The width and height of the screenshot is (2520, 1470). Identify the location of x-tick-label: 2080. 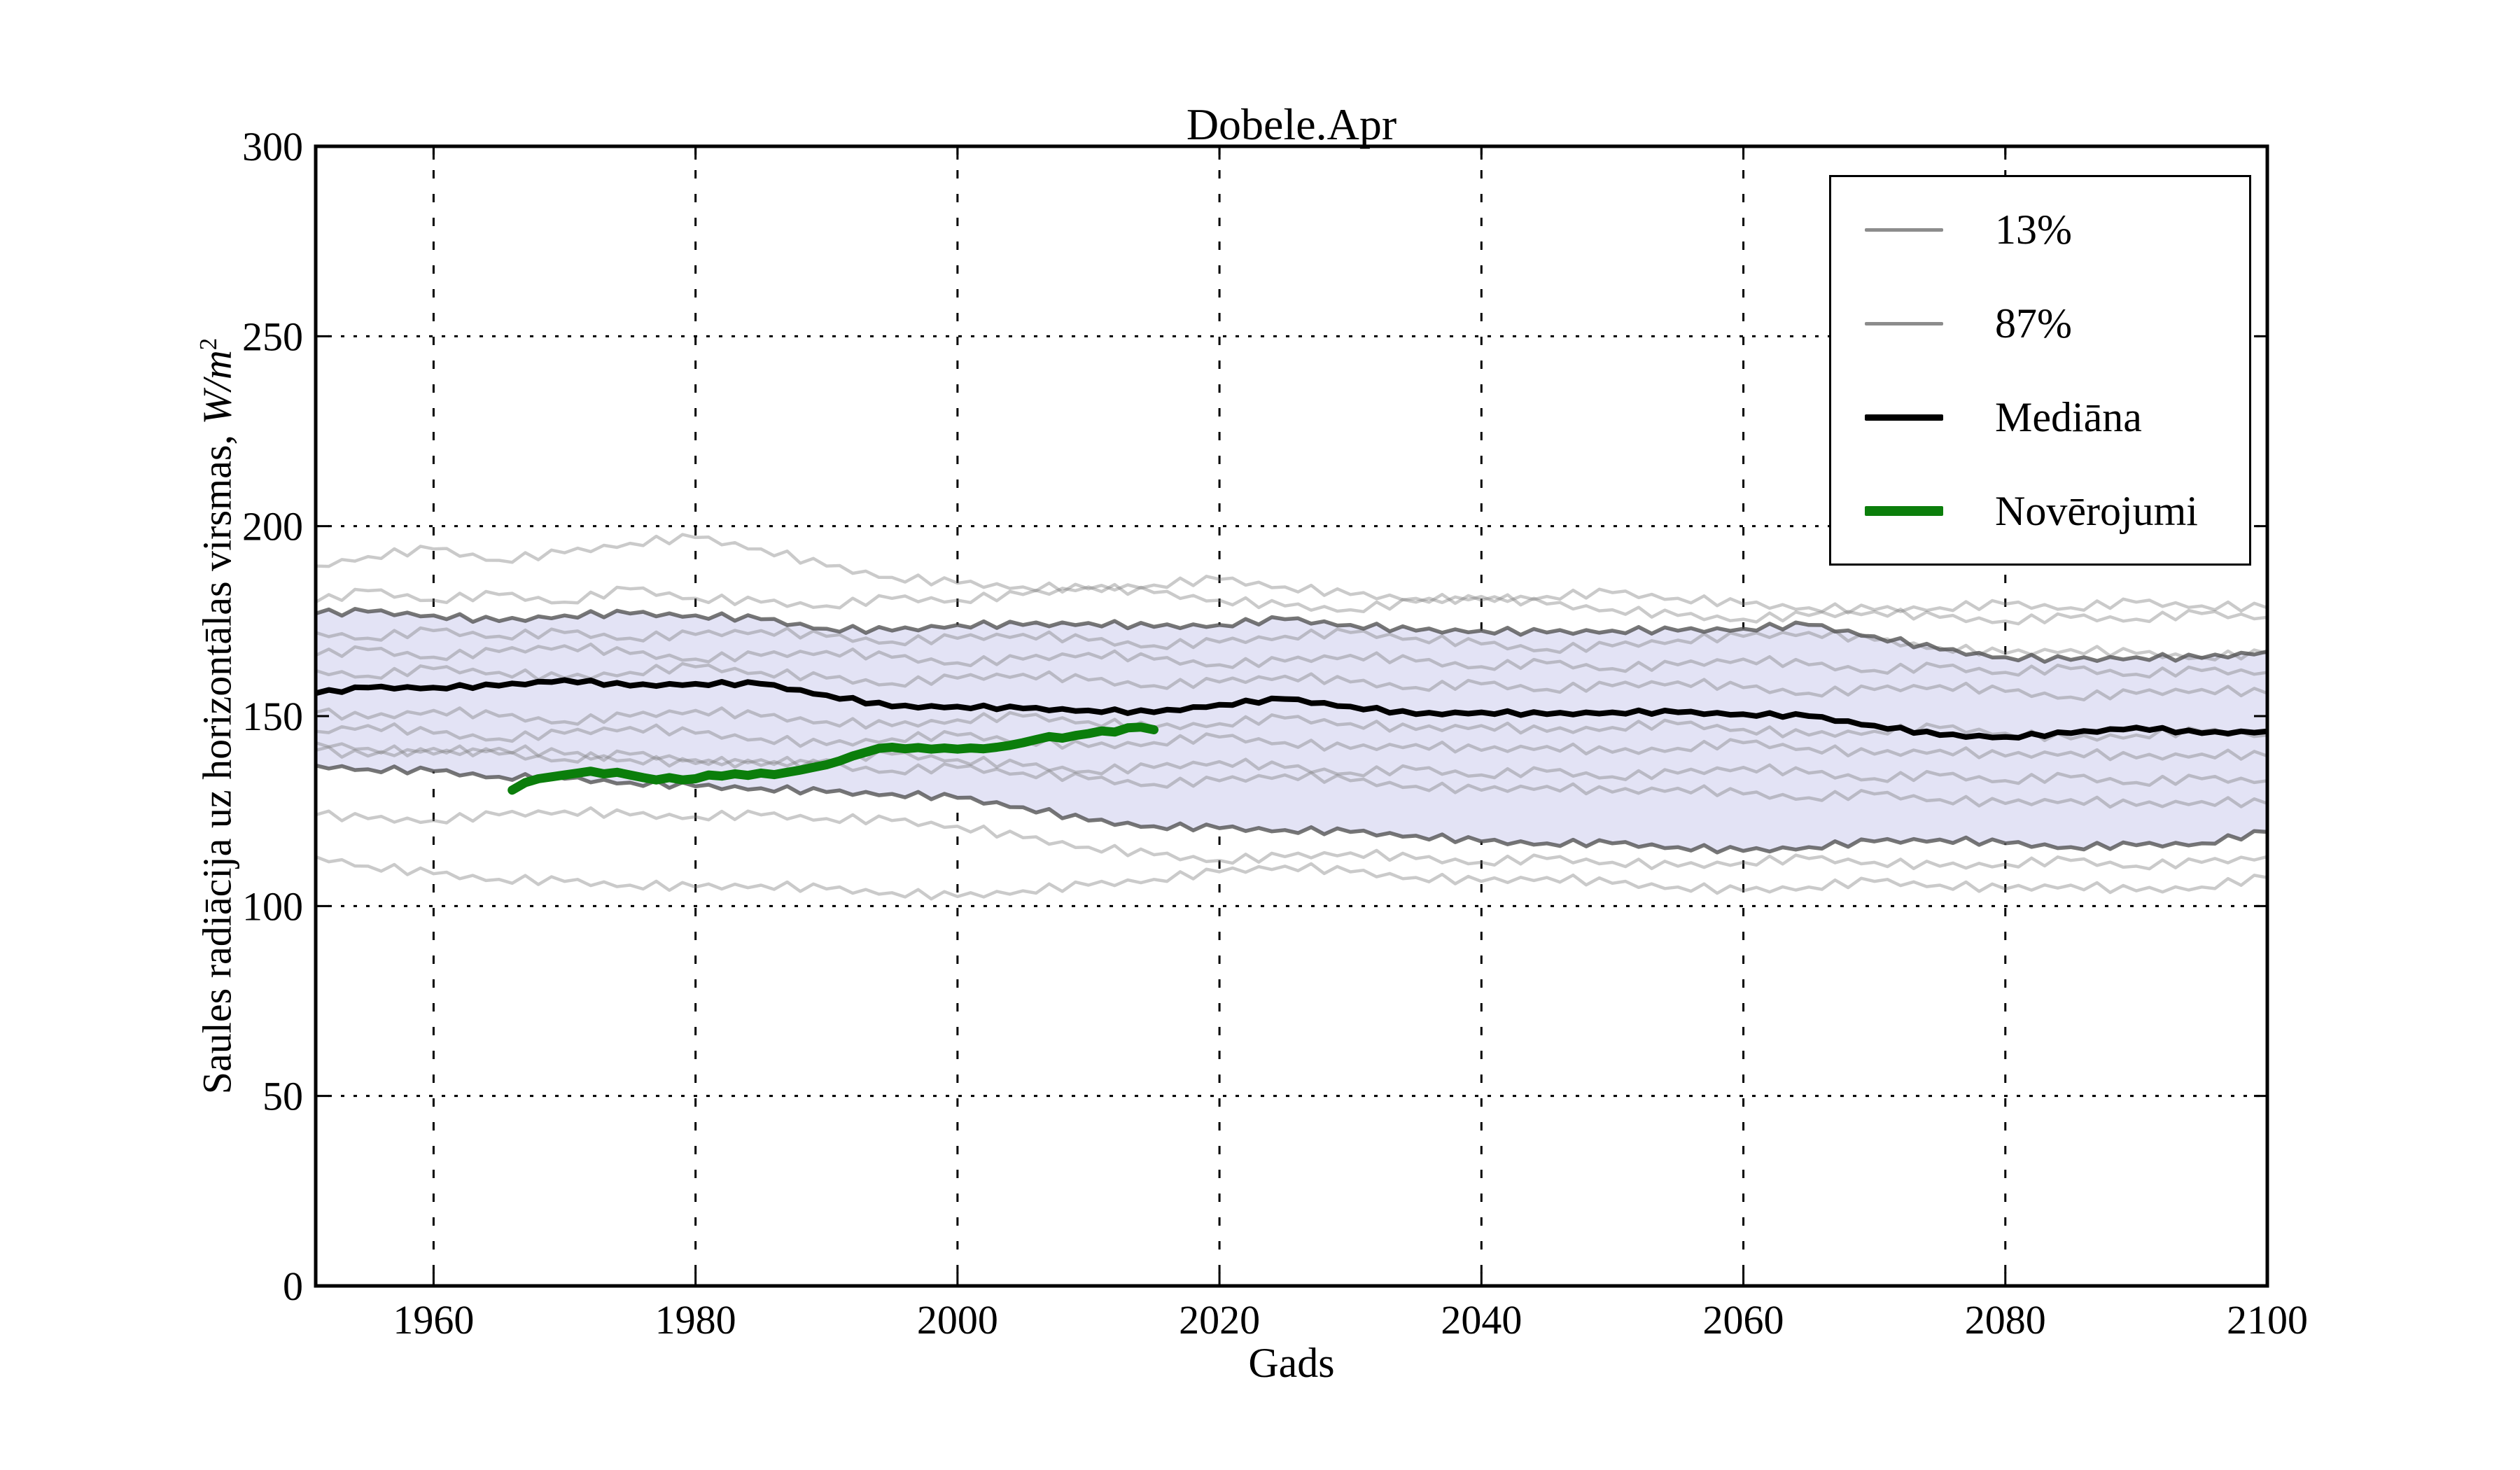
(2005, 1320).